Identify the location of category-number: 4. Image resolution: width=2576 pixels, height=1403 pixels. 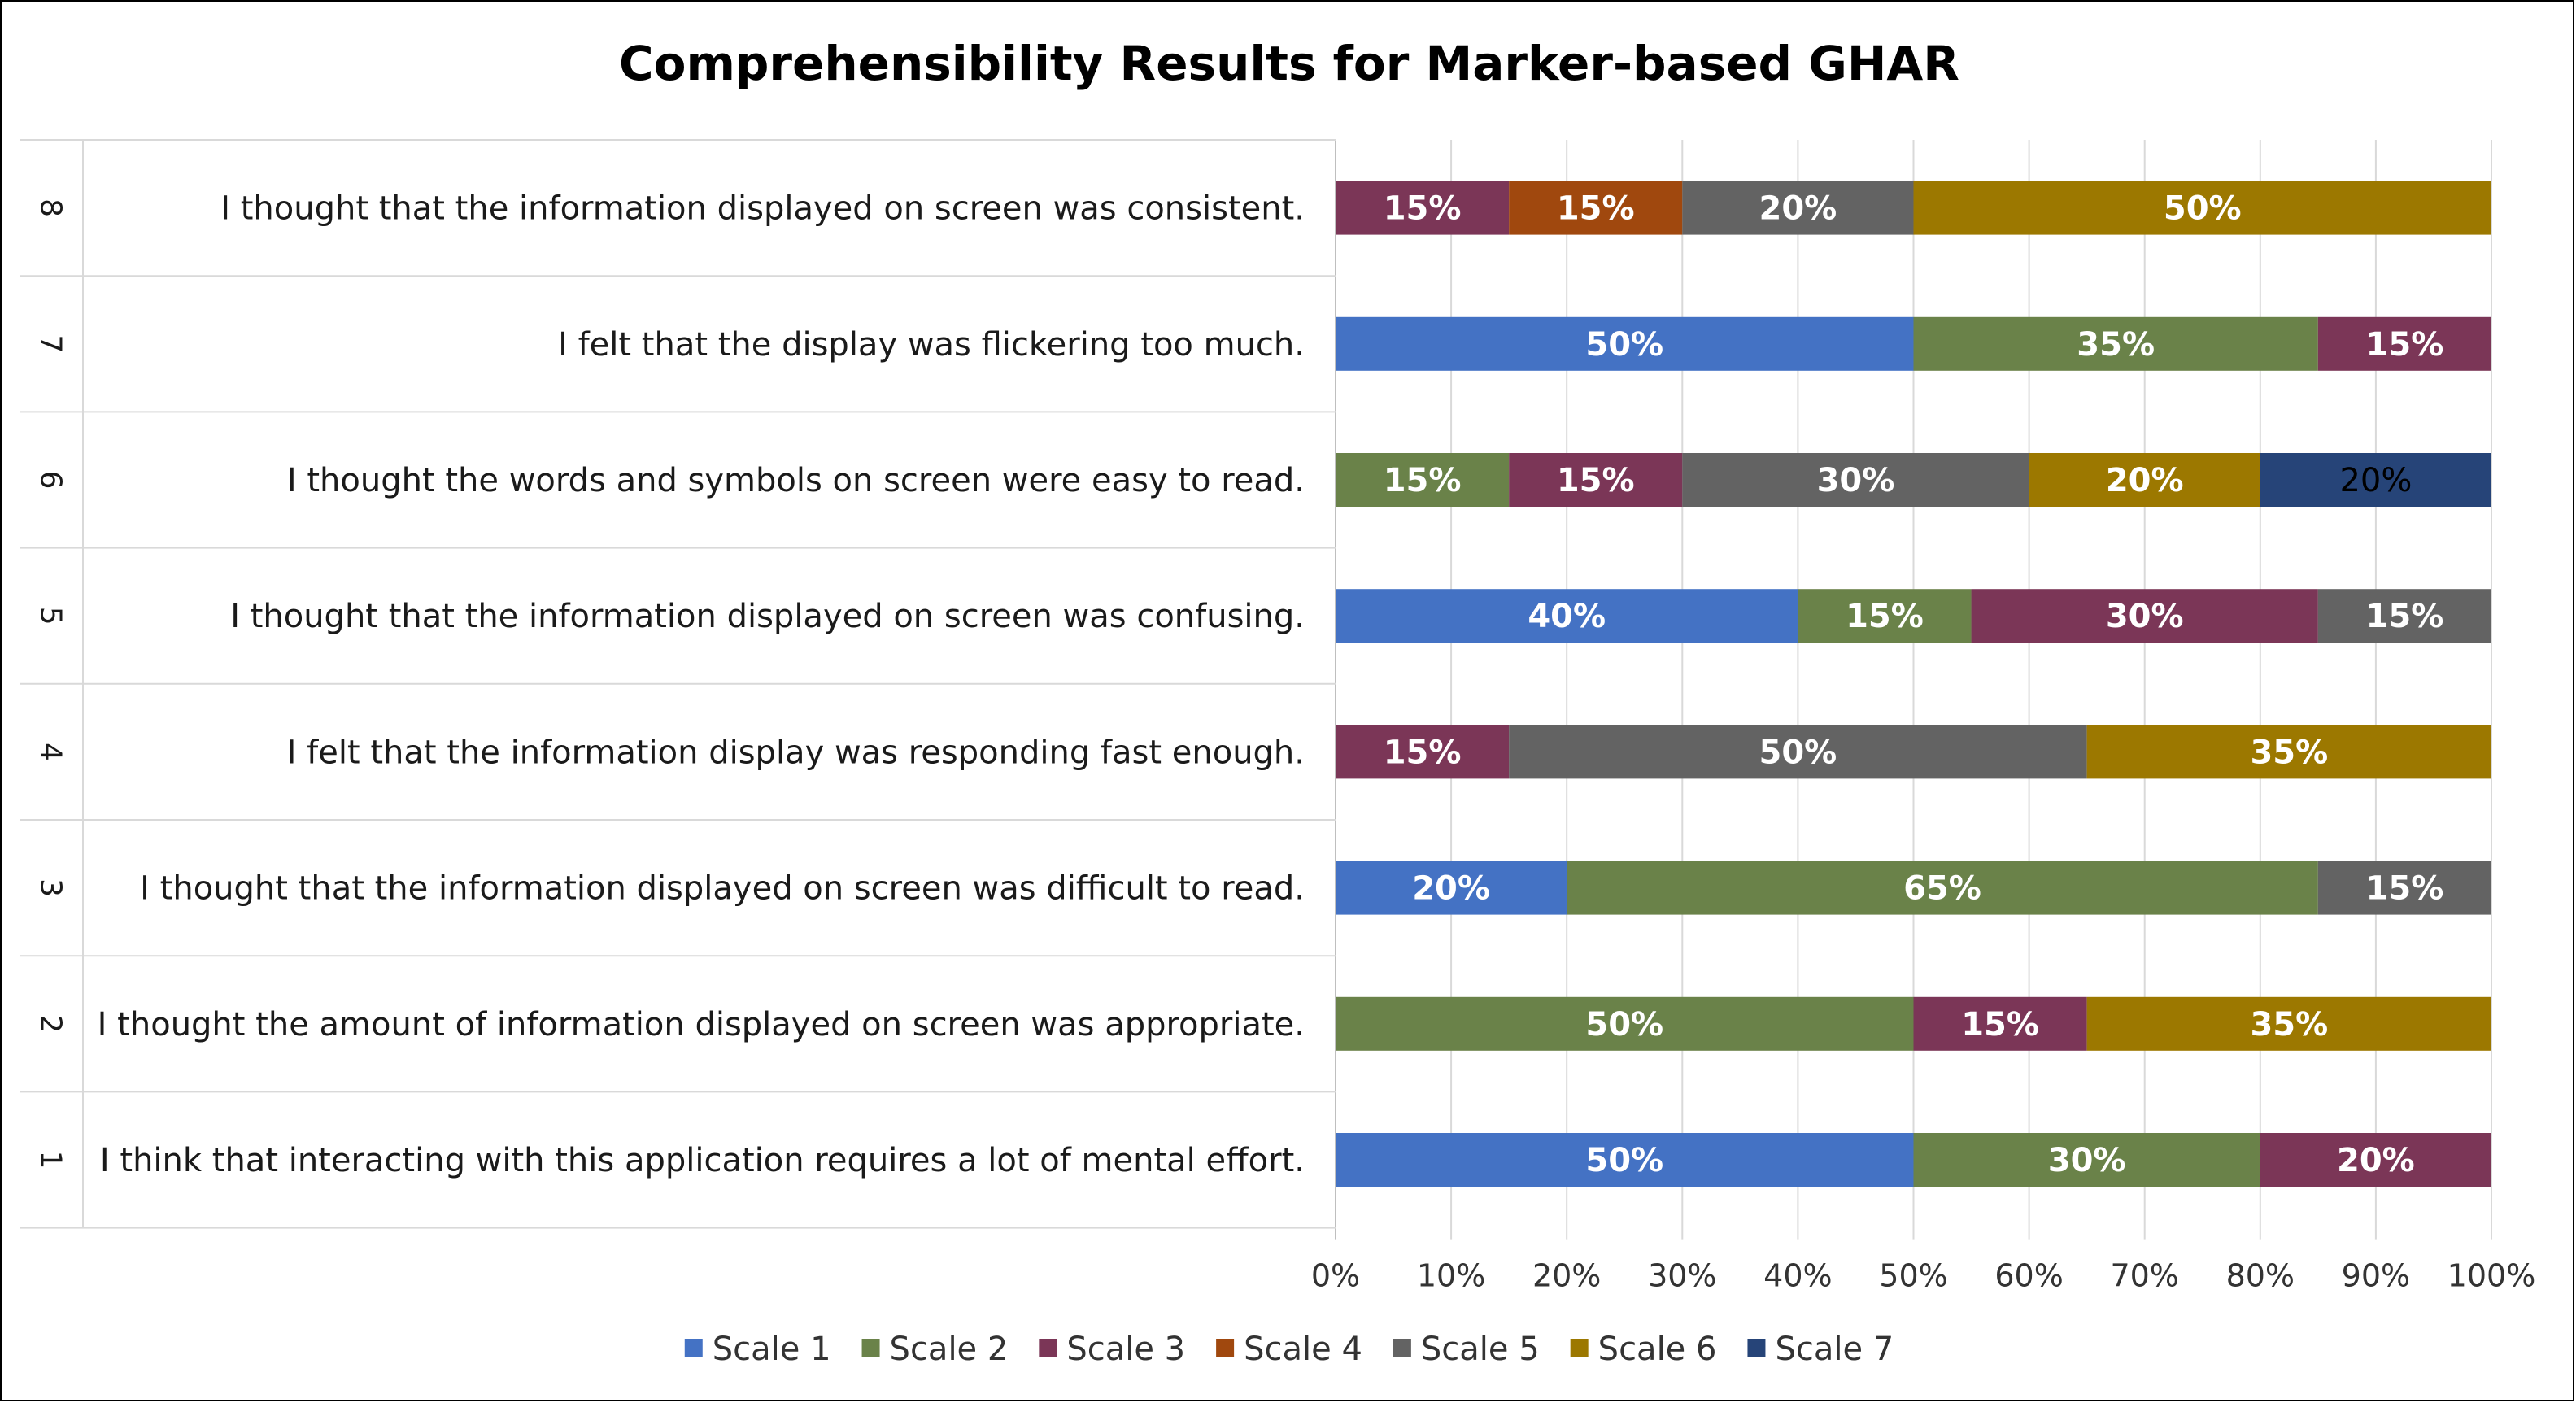
(51, 752).